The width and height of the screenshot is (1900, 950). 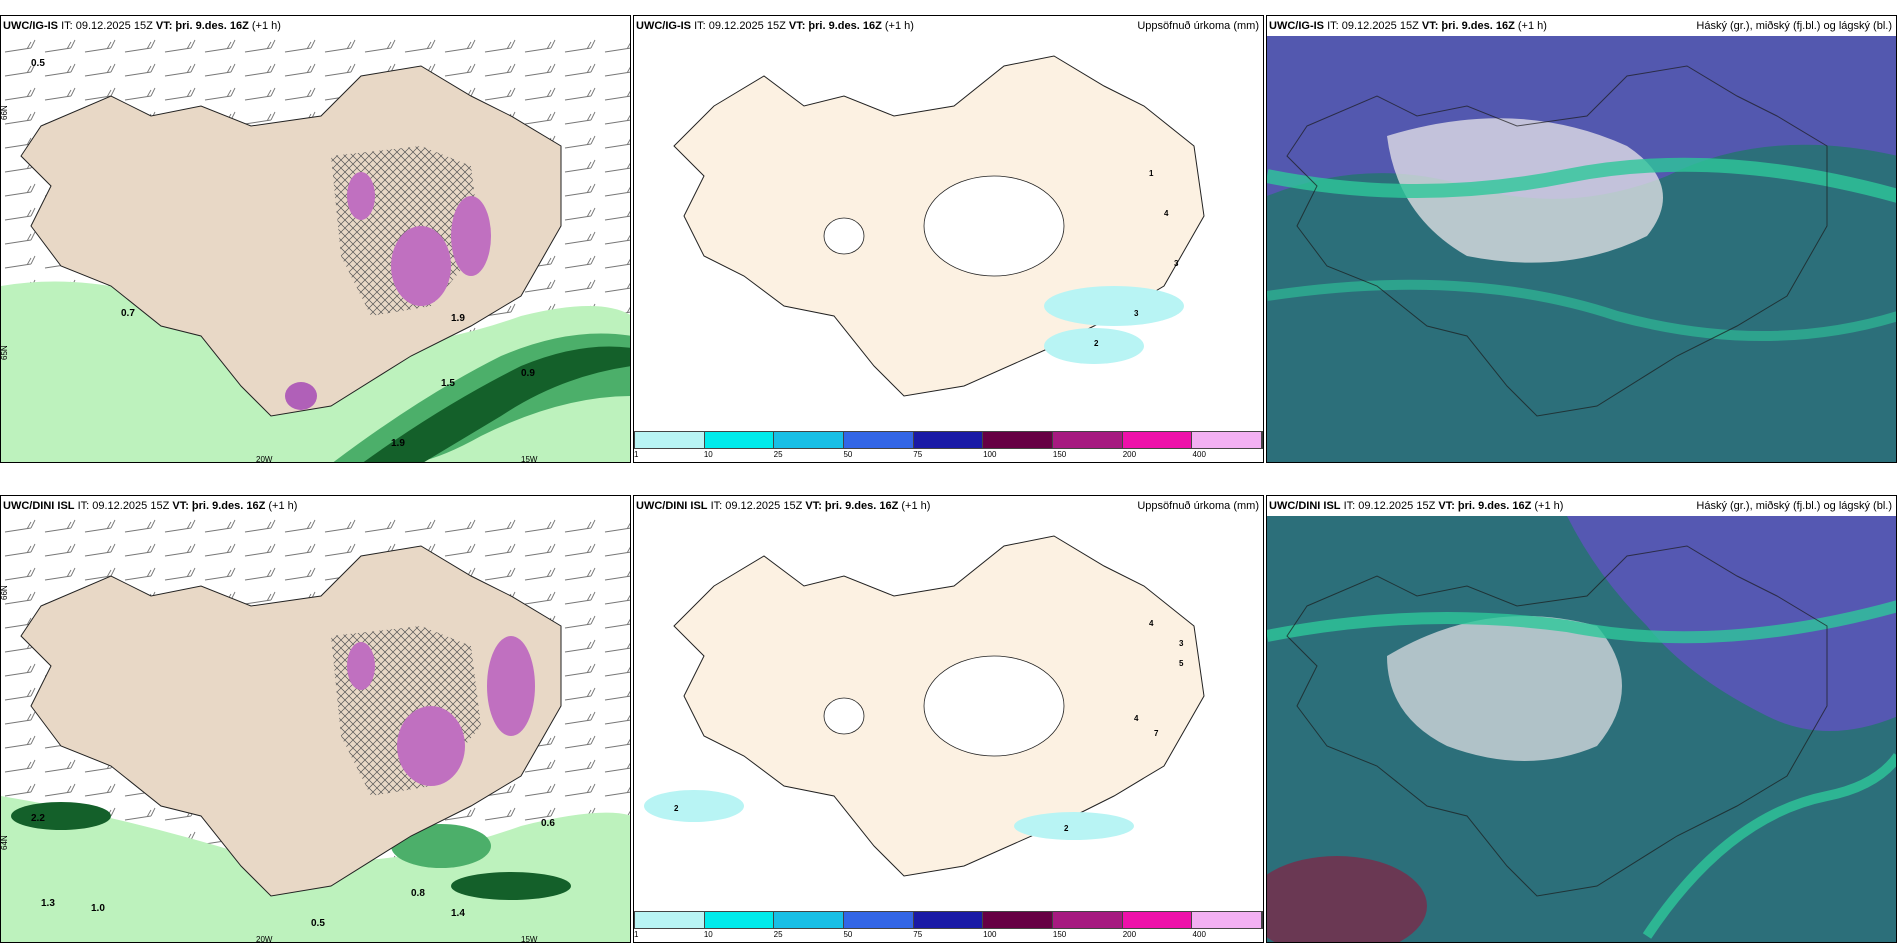 I want to click on precip-accum-map: 4 3 5 4 7 2 2, so click(x=924, y=706).